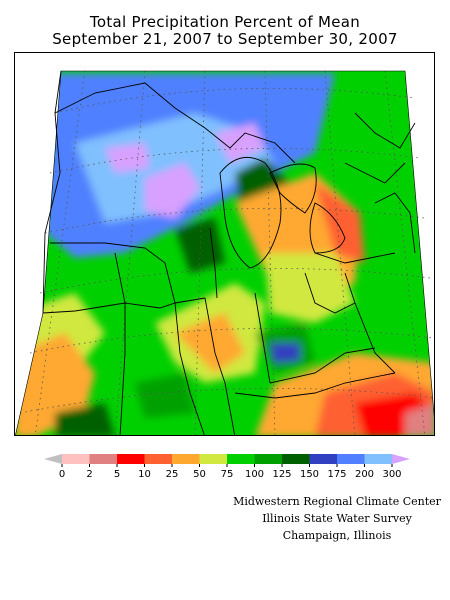  What do you see at coordinates (281, 474) in the screenshot?
I see `legend-label: 125` at bounding box center [281, 474].